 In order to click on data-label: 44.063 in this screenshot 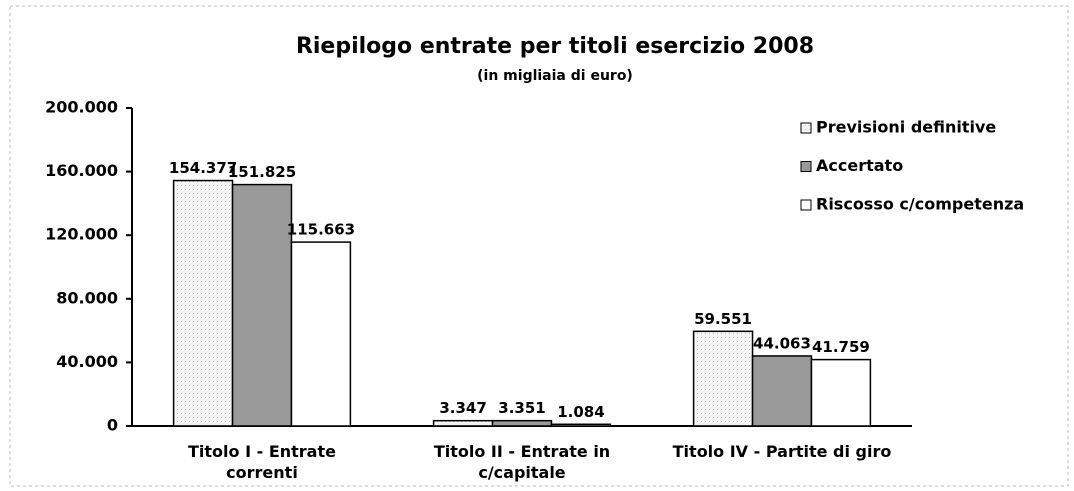, I will do `click(782, 343)`.